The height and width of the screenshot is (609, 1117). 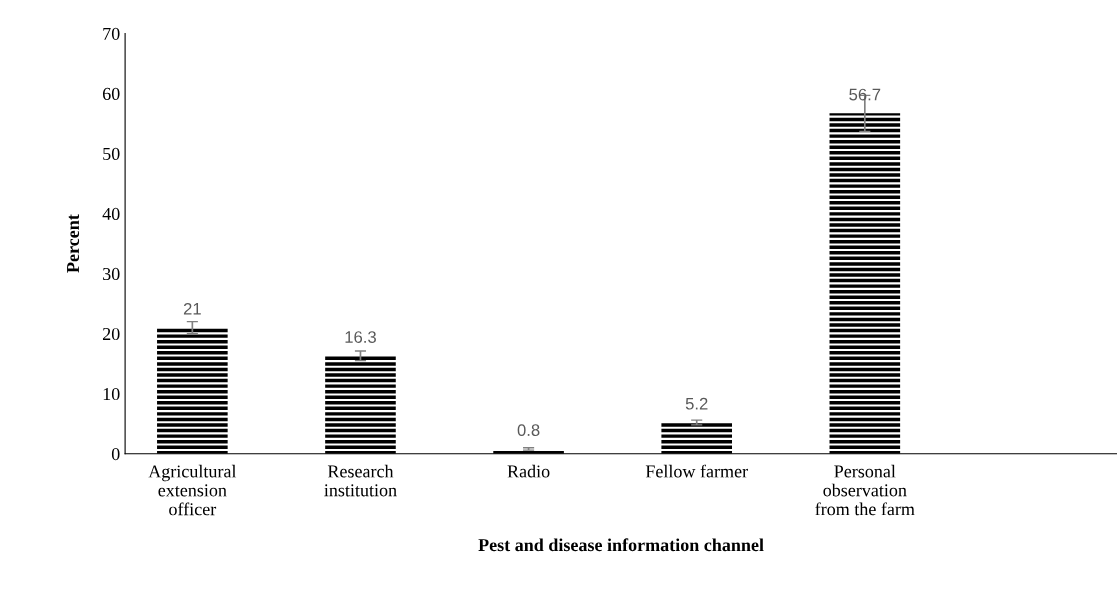 I want to click on data-label: 21, so click(x=192, y=308).